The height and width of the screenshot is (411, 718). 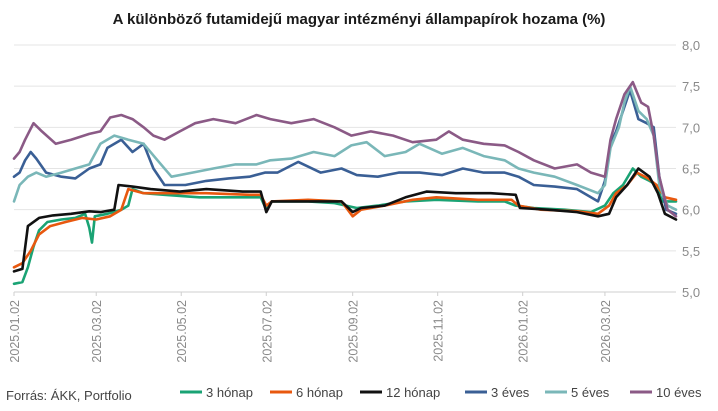 I want to click on y-tick-label: 7,0, so click(x=691, y=127).